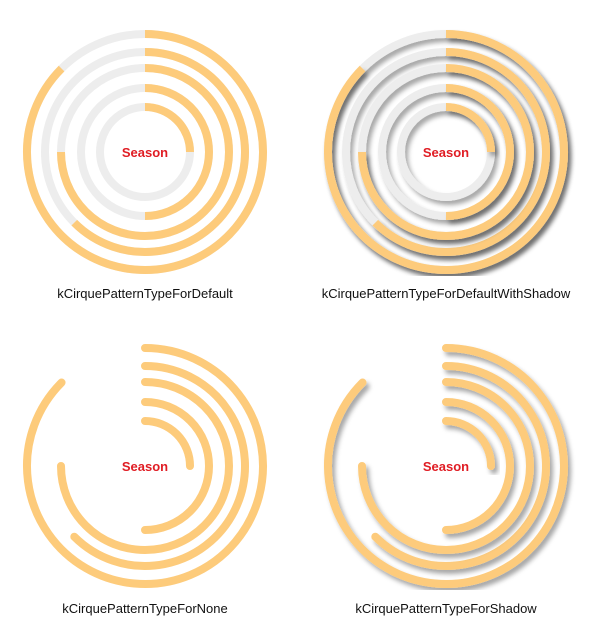 This screenshot has height=629, width=595. What do you see at coordinates (145, 293) in the screenshot?
I see `caption-default: kCirquePatternTypeForDefault` at bounding box center [145, 293].